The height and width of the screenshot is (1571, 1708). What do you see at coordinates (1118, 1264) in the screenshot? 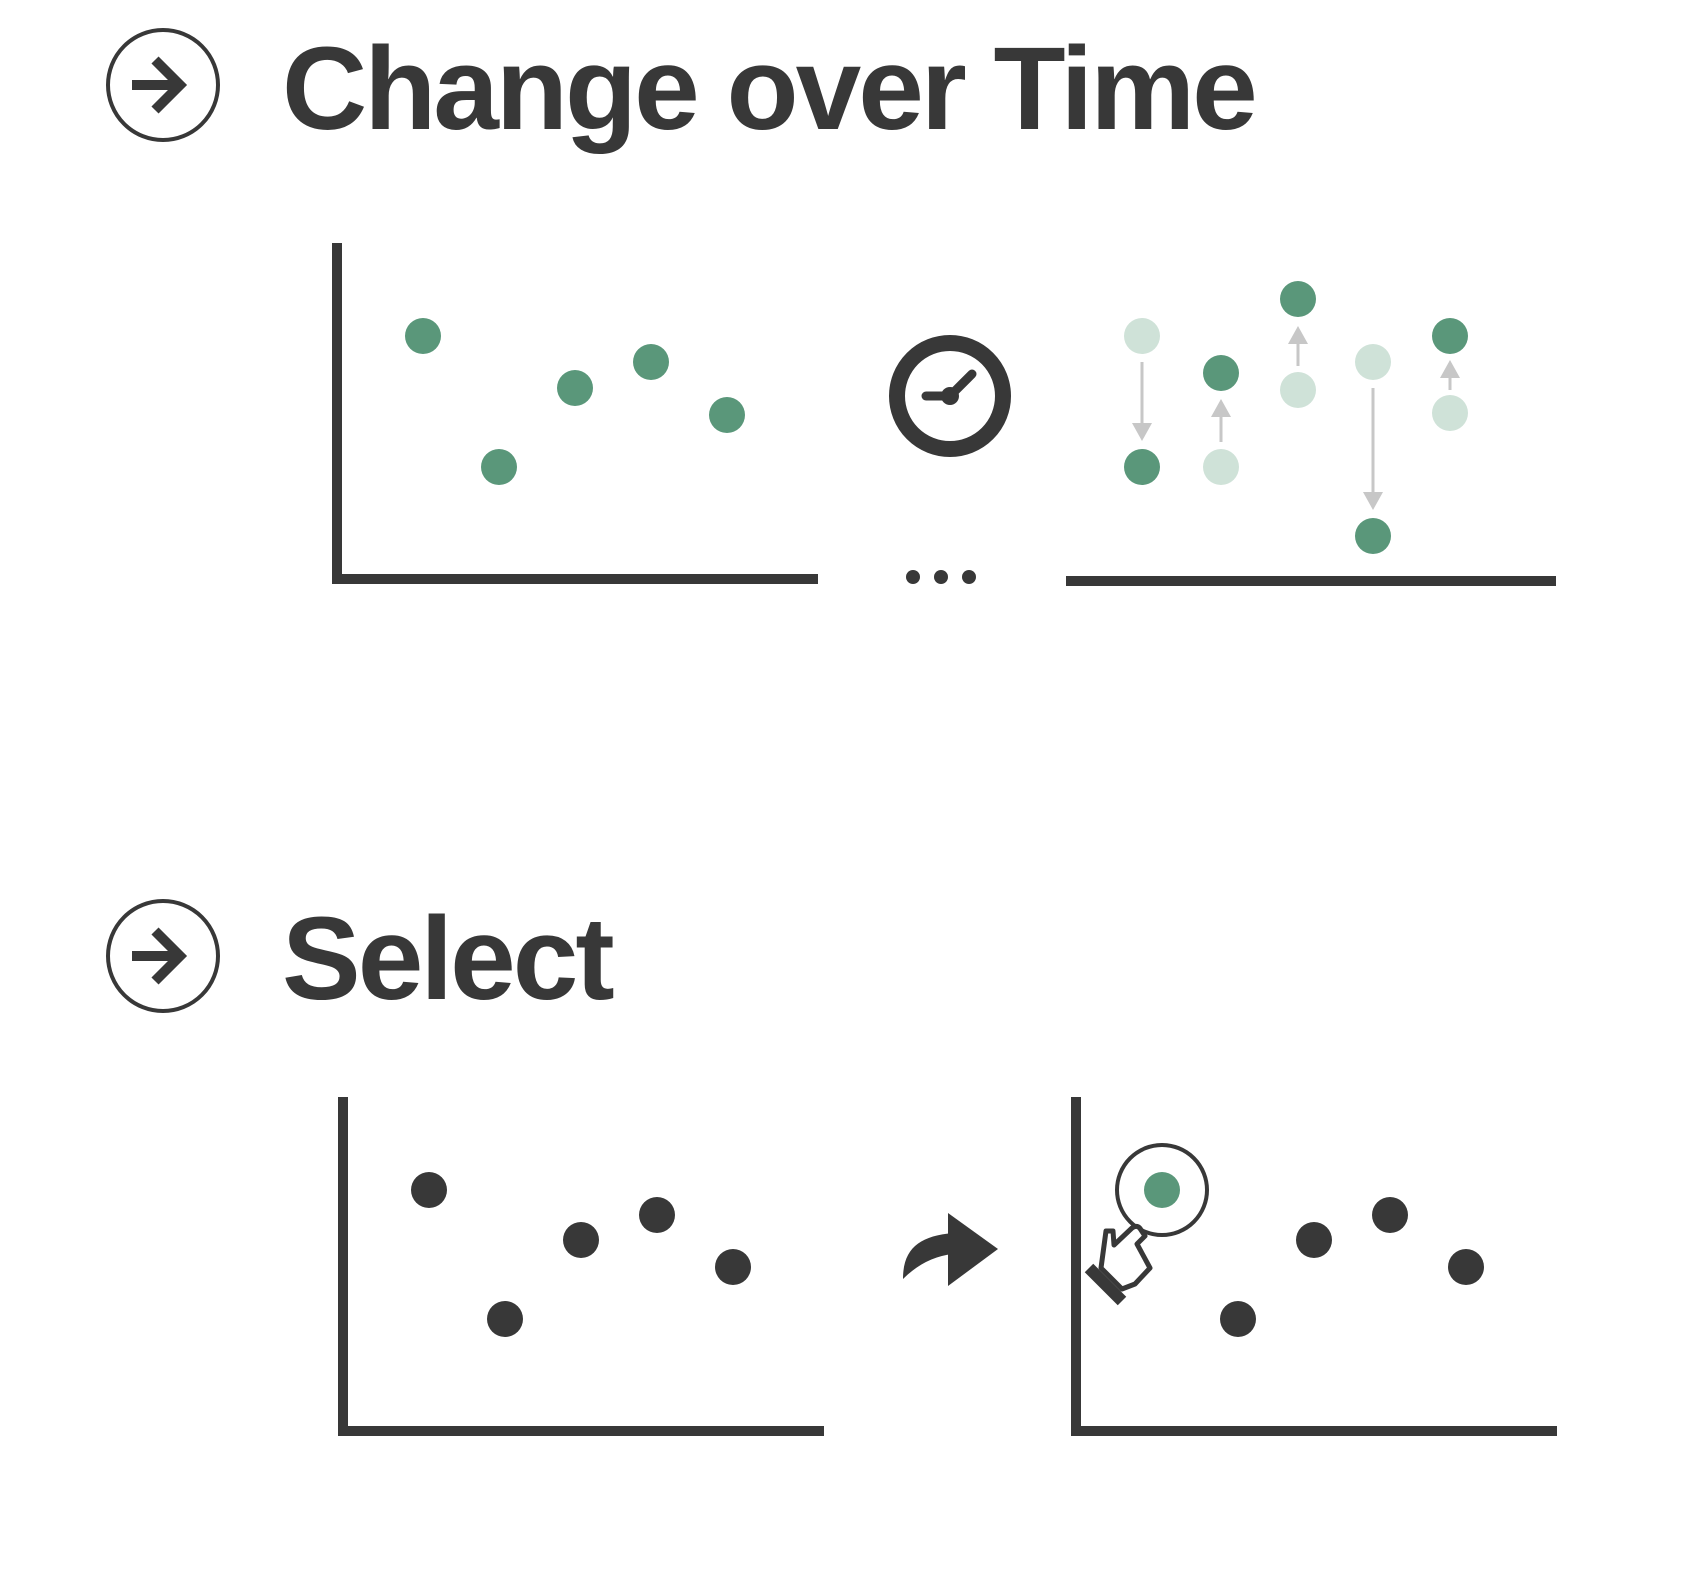
I see `hand-pointer-icon` at bounding box center [1118, 1264].